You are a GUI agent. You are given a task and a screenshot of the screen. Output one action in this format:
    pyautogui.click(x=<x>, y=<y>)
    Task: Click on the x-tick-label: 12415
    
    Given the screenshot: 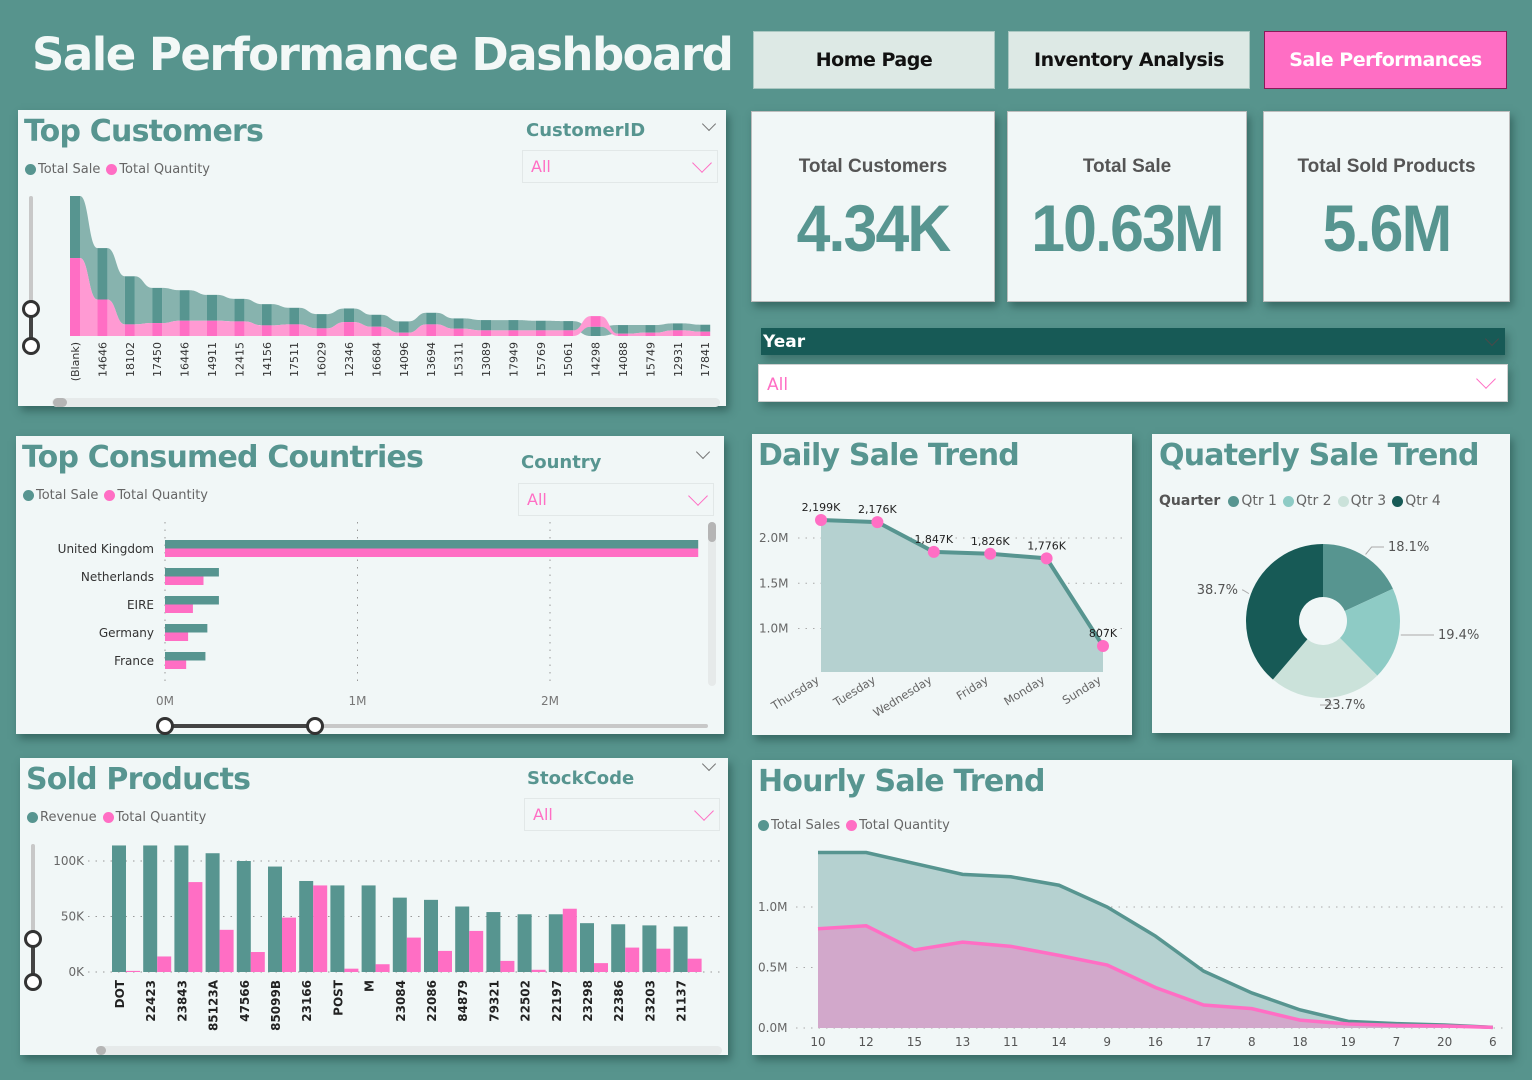 What is the action you would take?
    pyautogui.click(x=239, y=359)
    